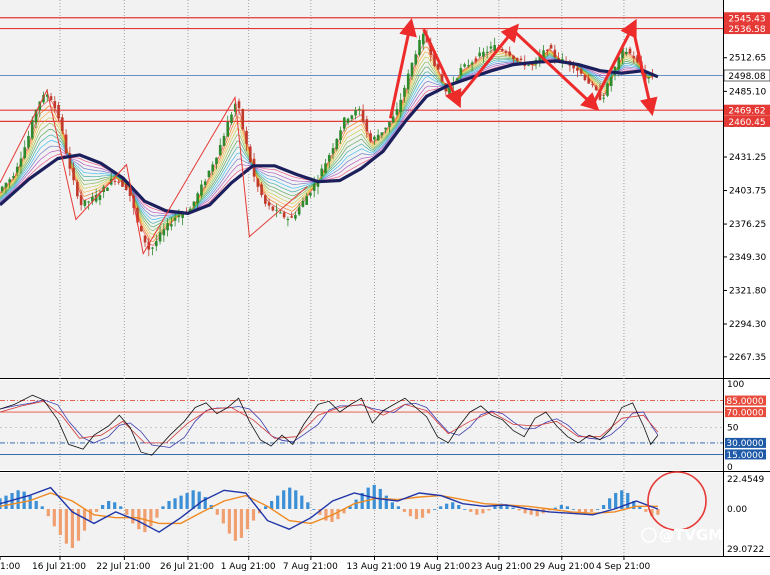 Image resolution: width=770 pixels, height=575 pixels. Describe the element at coordinates (744, 413) in the screenshot. I see `stoch-level-label: 70.0000` at that location.